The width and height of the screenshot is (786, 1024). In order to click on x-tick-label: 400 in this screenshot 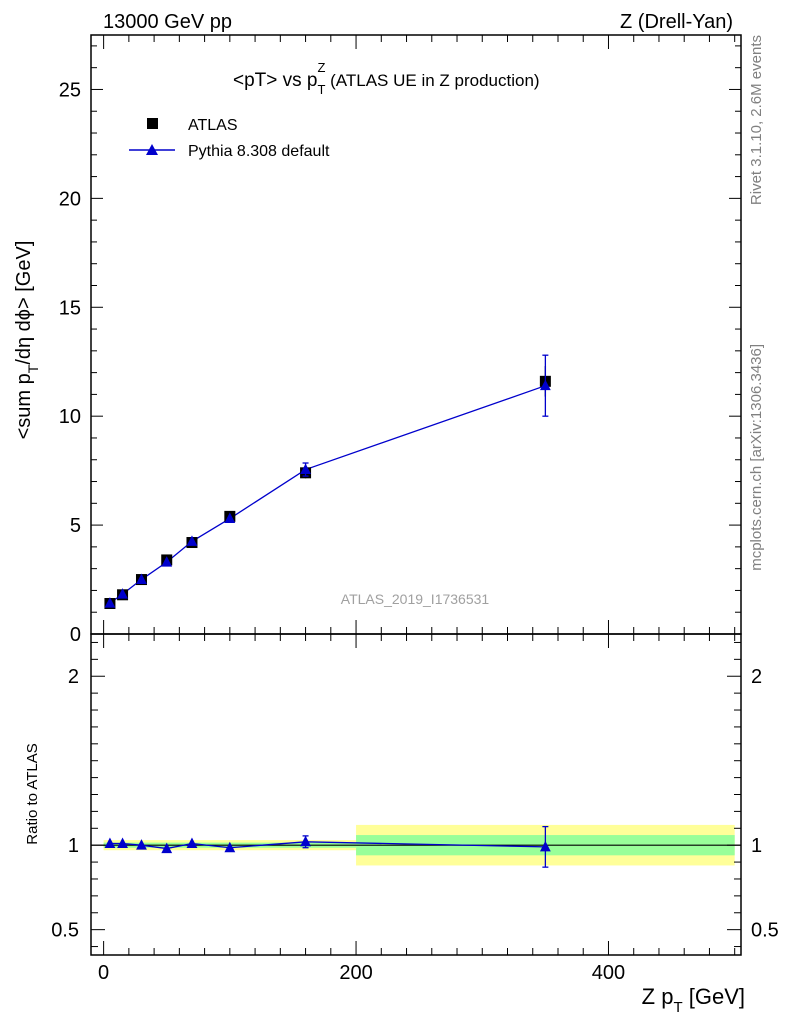, I will do `click(608, 973)`.